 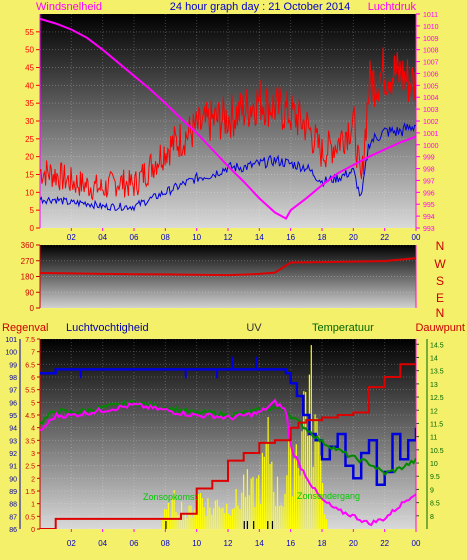 I want to click on pressure-tick-label: 1011, so click(x=430, y=15).